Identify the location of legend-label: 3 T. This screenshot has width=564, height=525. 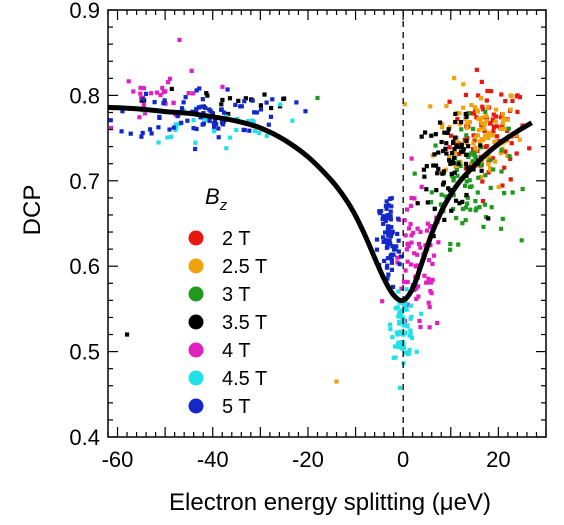
(236, 295).